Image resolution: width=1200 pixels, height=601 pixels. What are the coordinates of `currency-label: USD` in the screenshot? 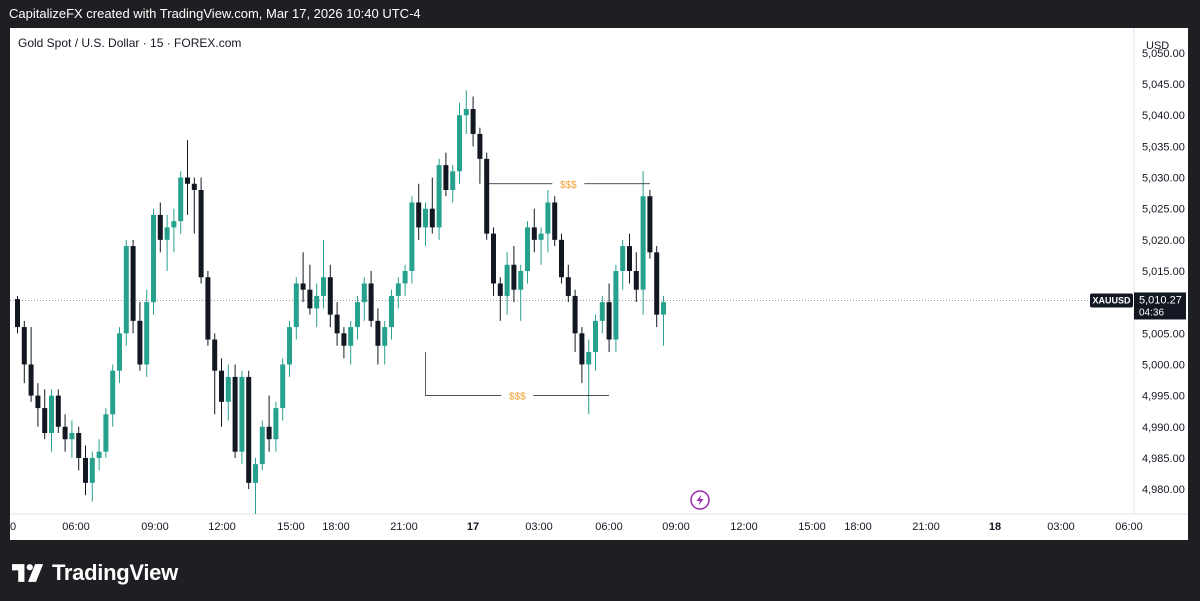 It's located at (1157, 46).